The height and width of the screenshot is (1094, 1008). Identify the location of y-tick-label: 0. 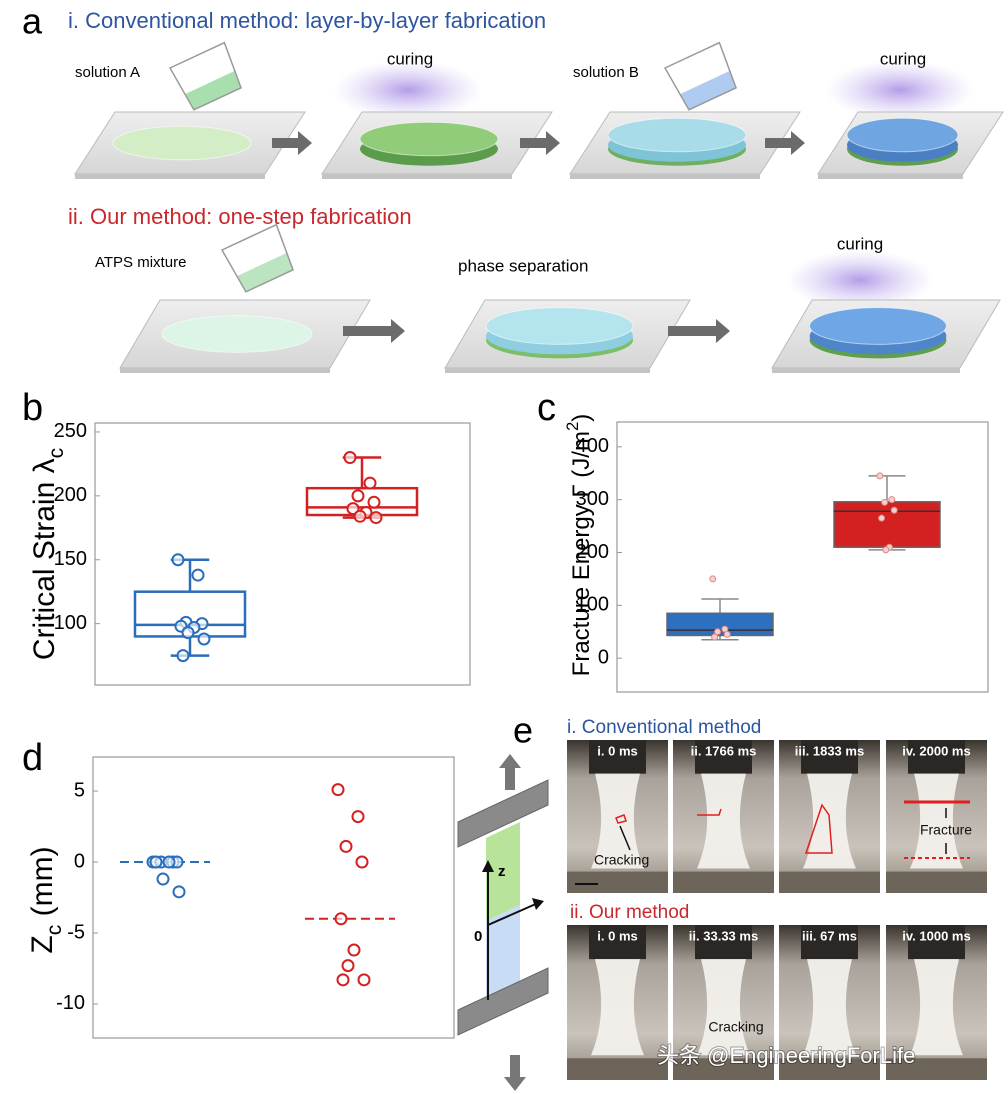
(603, 657).